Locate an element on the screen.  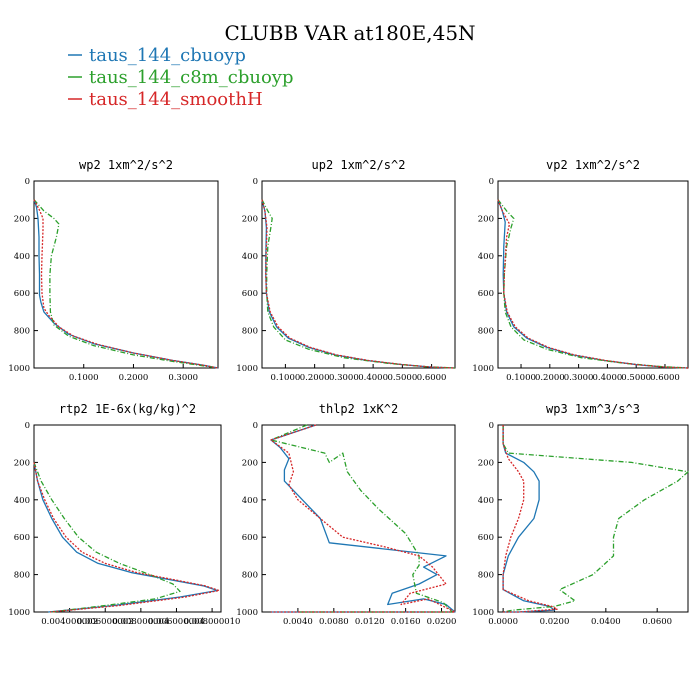
x-tick-label: 0.5000 is located at coordinates (636, 378).